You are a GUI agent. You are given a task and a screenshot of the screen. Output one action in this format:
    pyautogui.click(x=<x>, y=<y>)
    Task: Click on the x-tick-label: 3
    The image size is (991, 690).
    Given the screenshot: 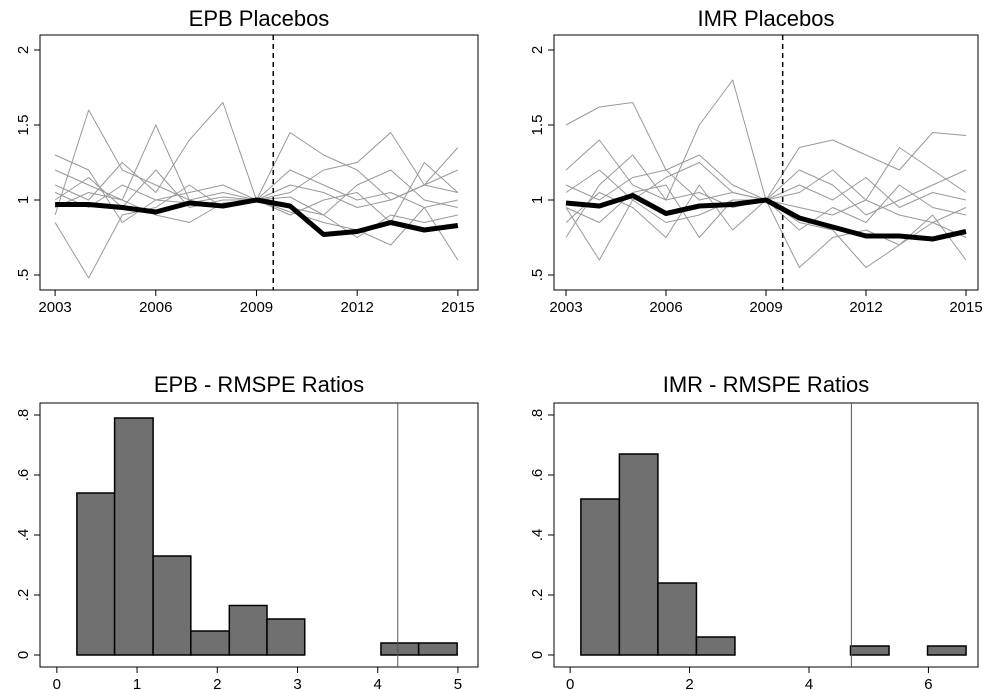 What is the action you would take?
    pyautogui.click(x=297, y=683)
    